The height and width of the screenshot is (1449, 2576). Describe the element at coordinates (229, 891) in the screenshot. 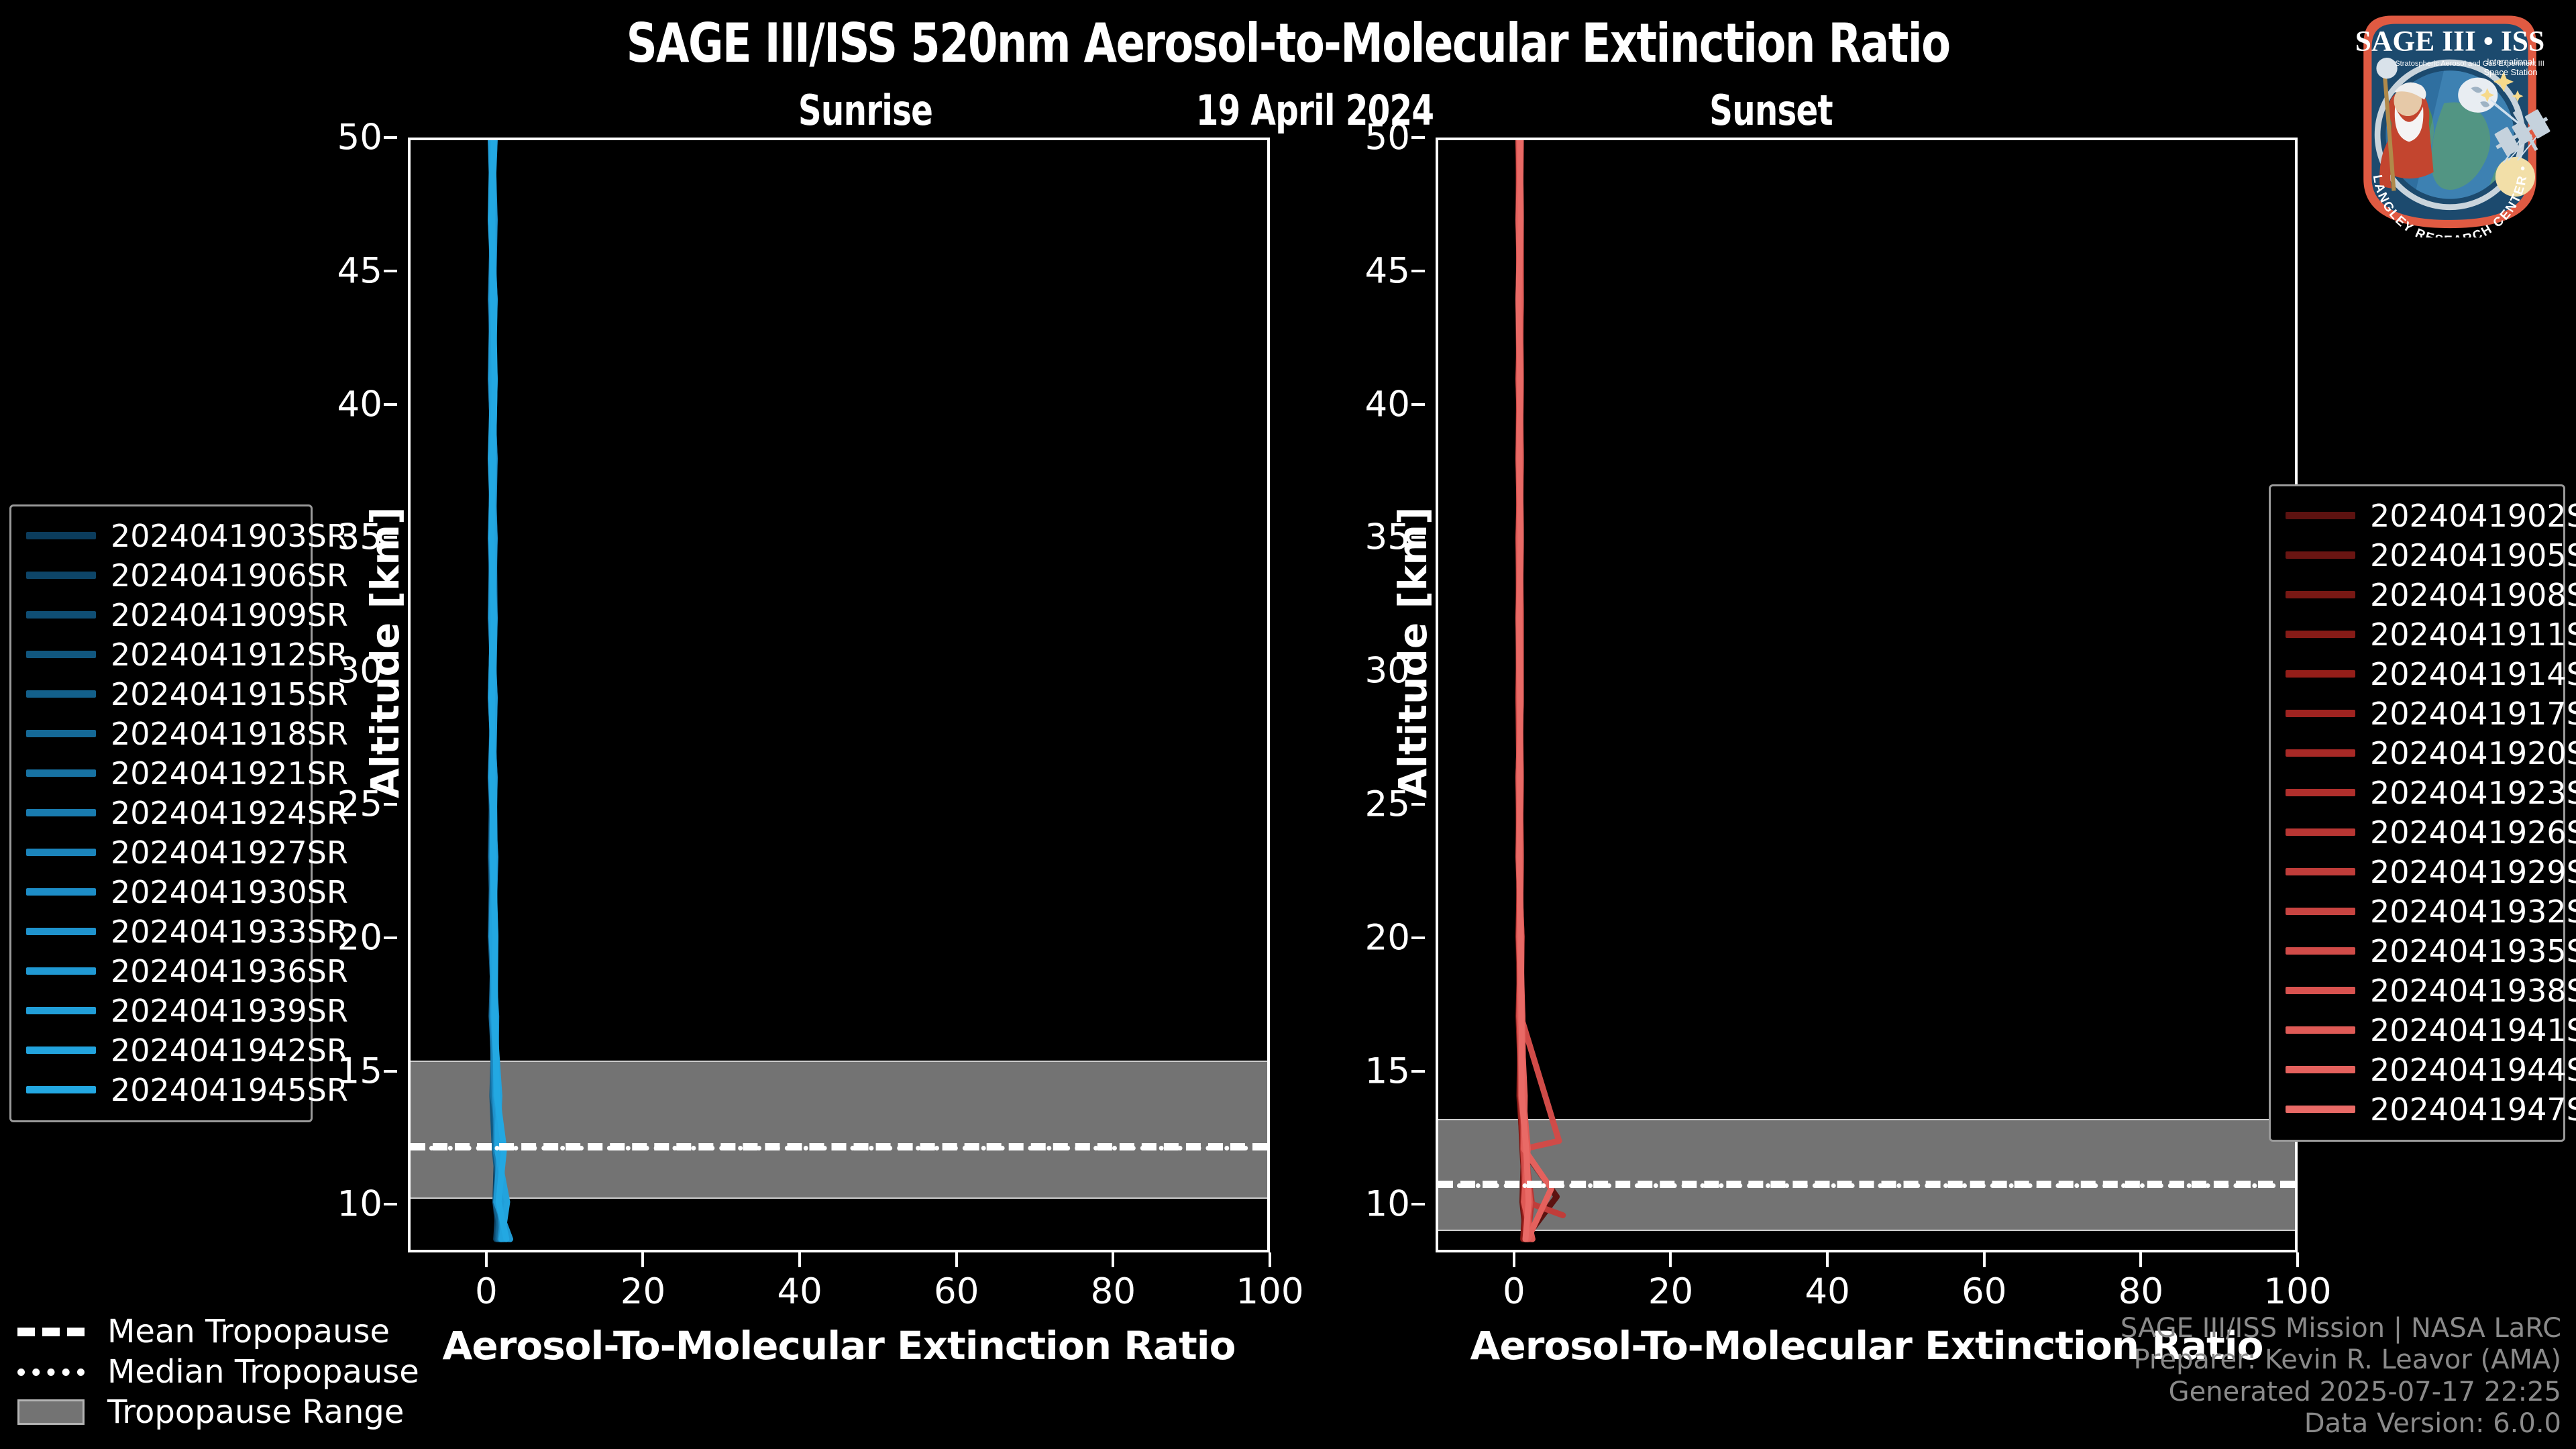

I see `legend-event-label: 2024041930SR` at that location.